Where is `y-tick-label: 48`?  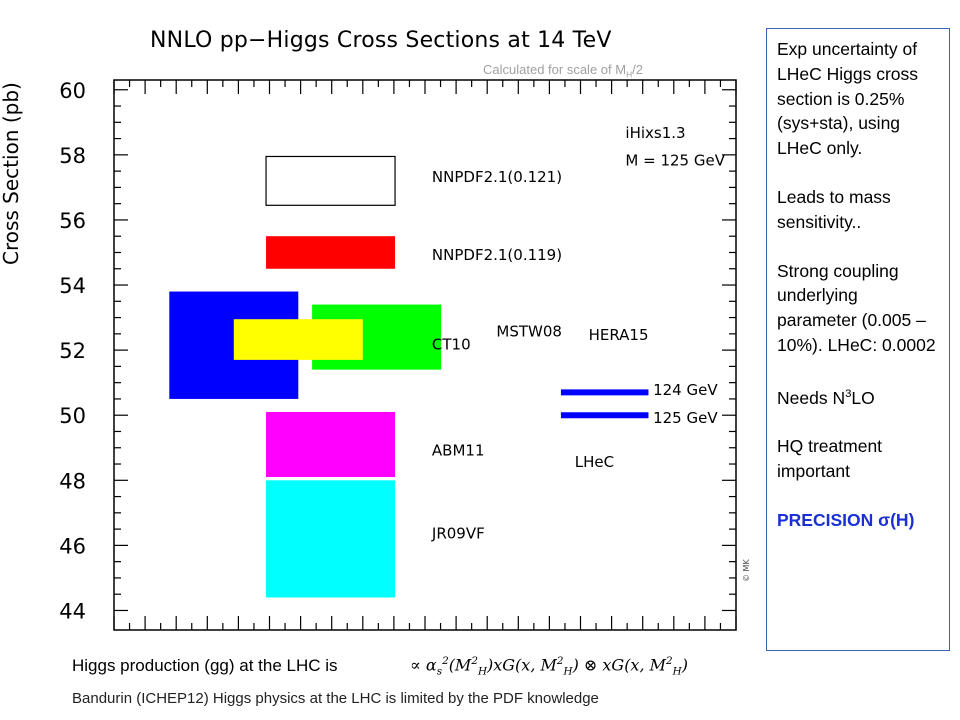 y-tick-label: 48 is located at coordinates (72, 481).